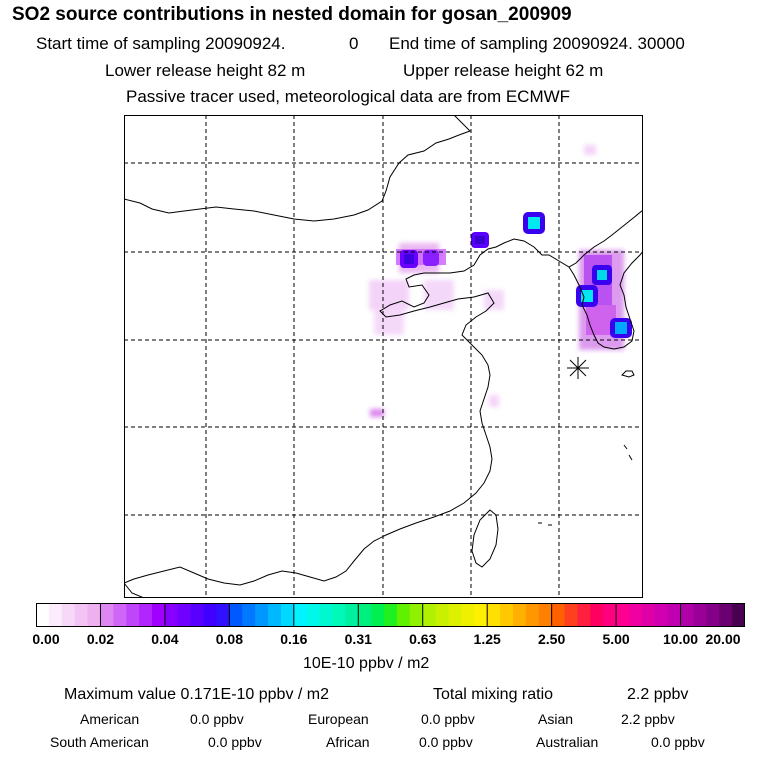 This screenshot has width=768, height=768. Describe the element at coordinates (723, 639) in the screenshot. I see `colorbar-tick-label: 20.00` at that location.